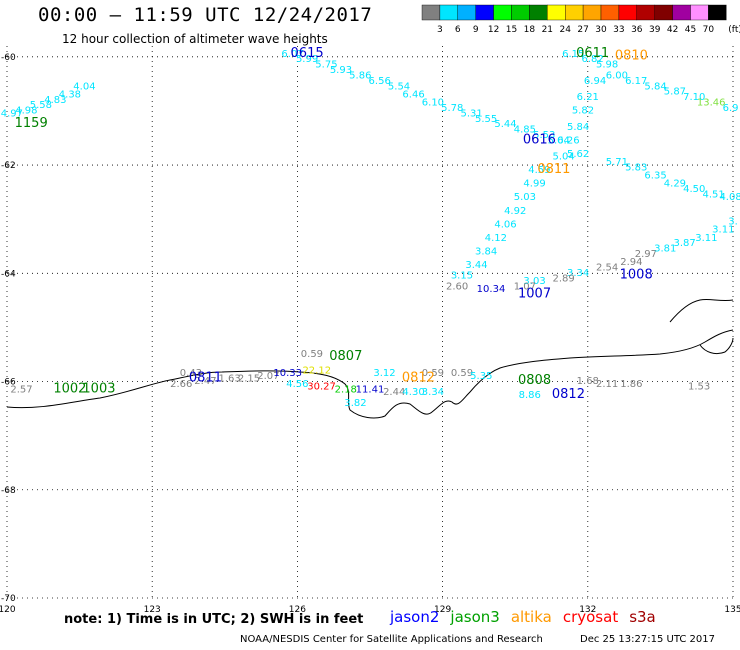  I want to click on wave-height-label: 4.06, so click(505, 224).